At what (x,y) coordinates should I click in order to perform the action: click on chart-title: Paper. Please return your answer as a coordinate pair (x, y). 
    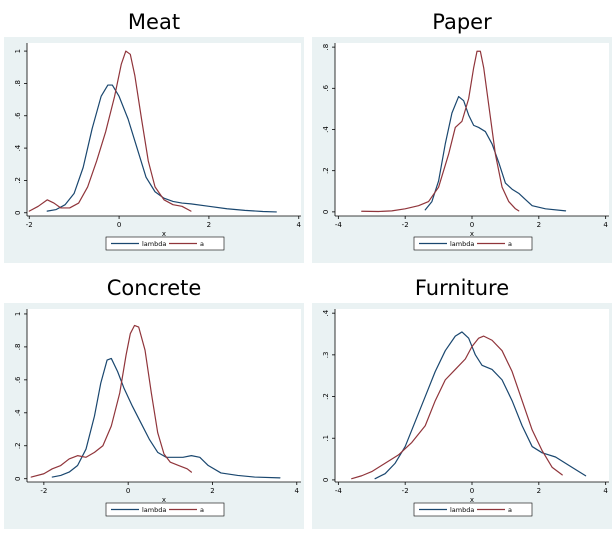
    Looking at the image, I should click on (462, 22).